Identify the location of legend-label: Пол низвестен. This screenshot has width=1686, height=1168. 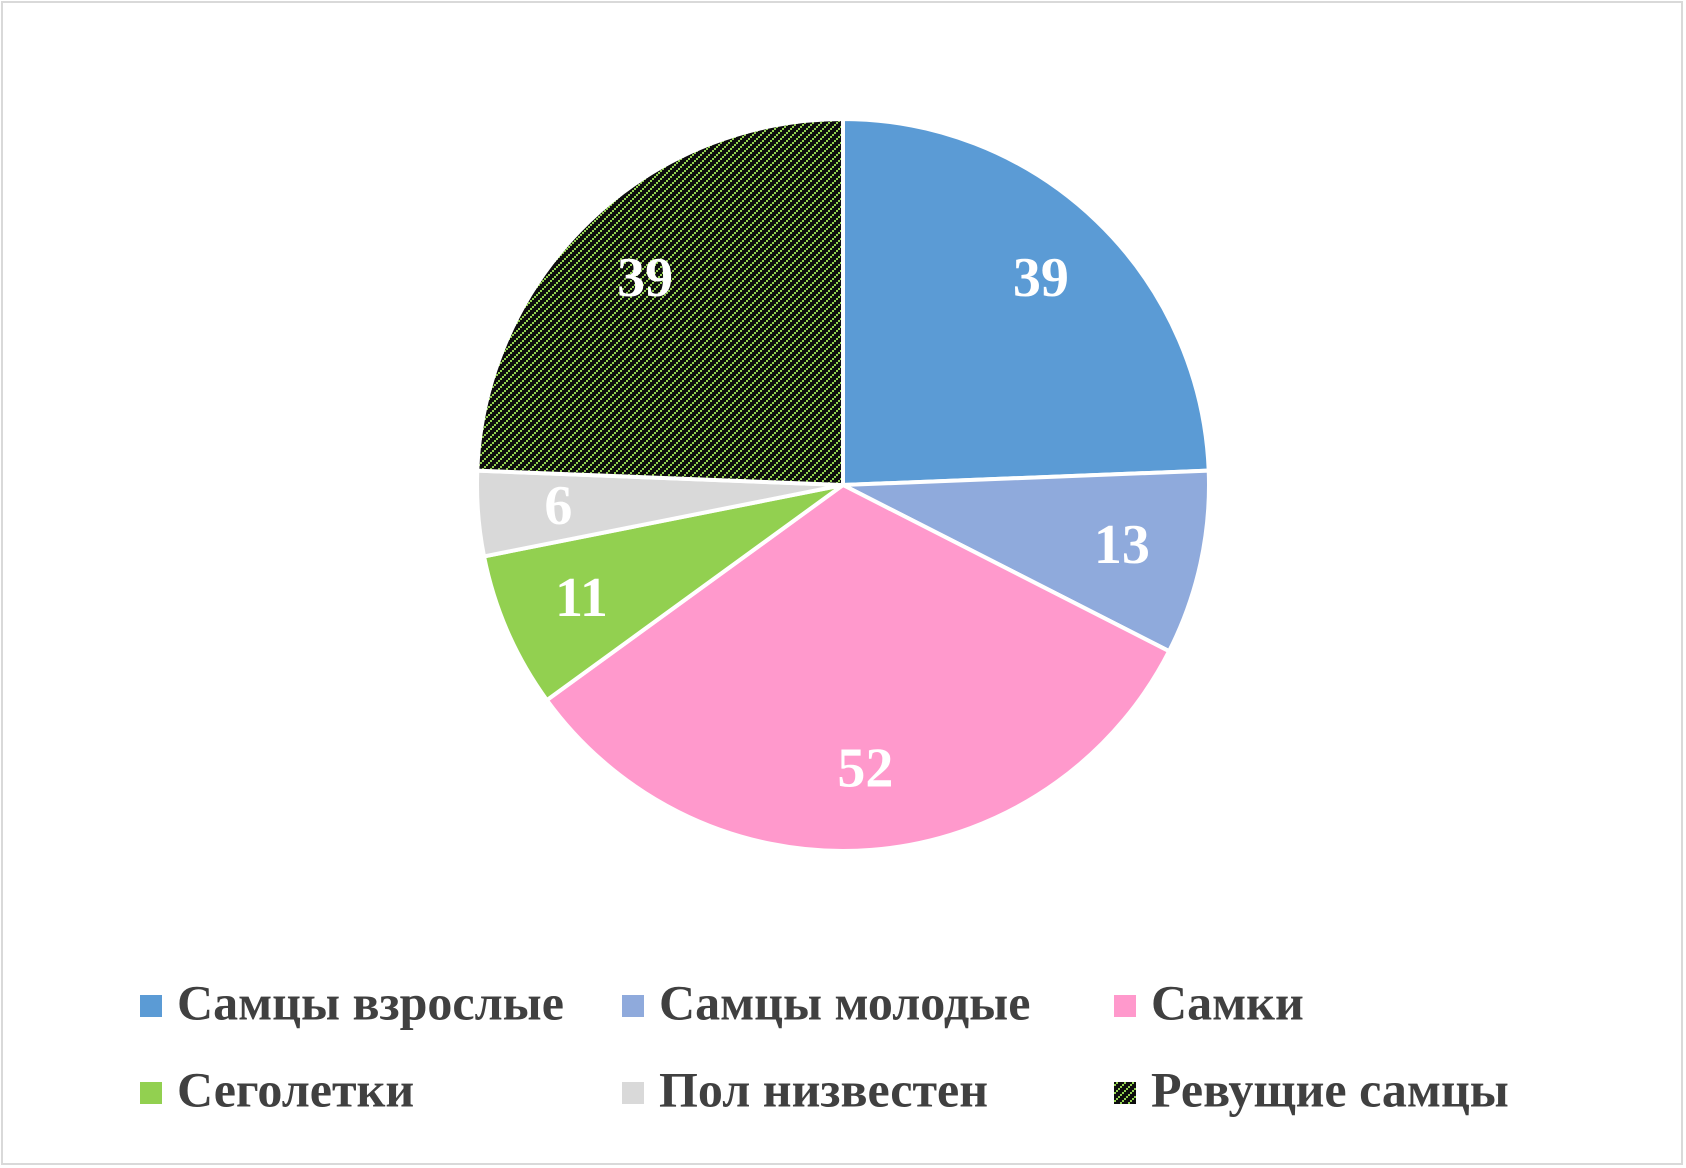
(823, 1089).